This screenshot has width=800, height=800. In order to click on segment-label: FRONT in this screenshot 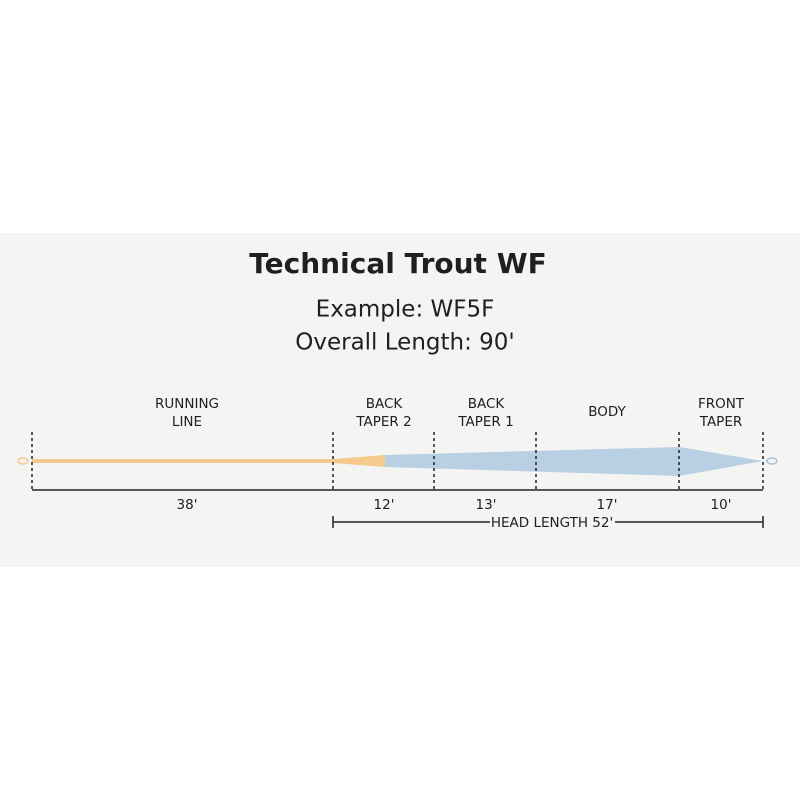, I will do `click(721, 404)`.